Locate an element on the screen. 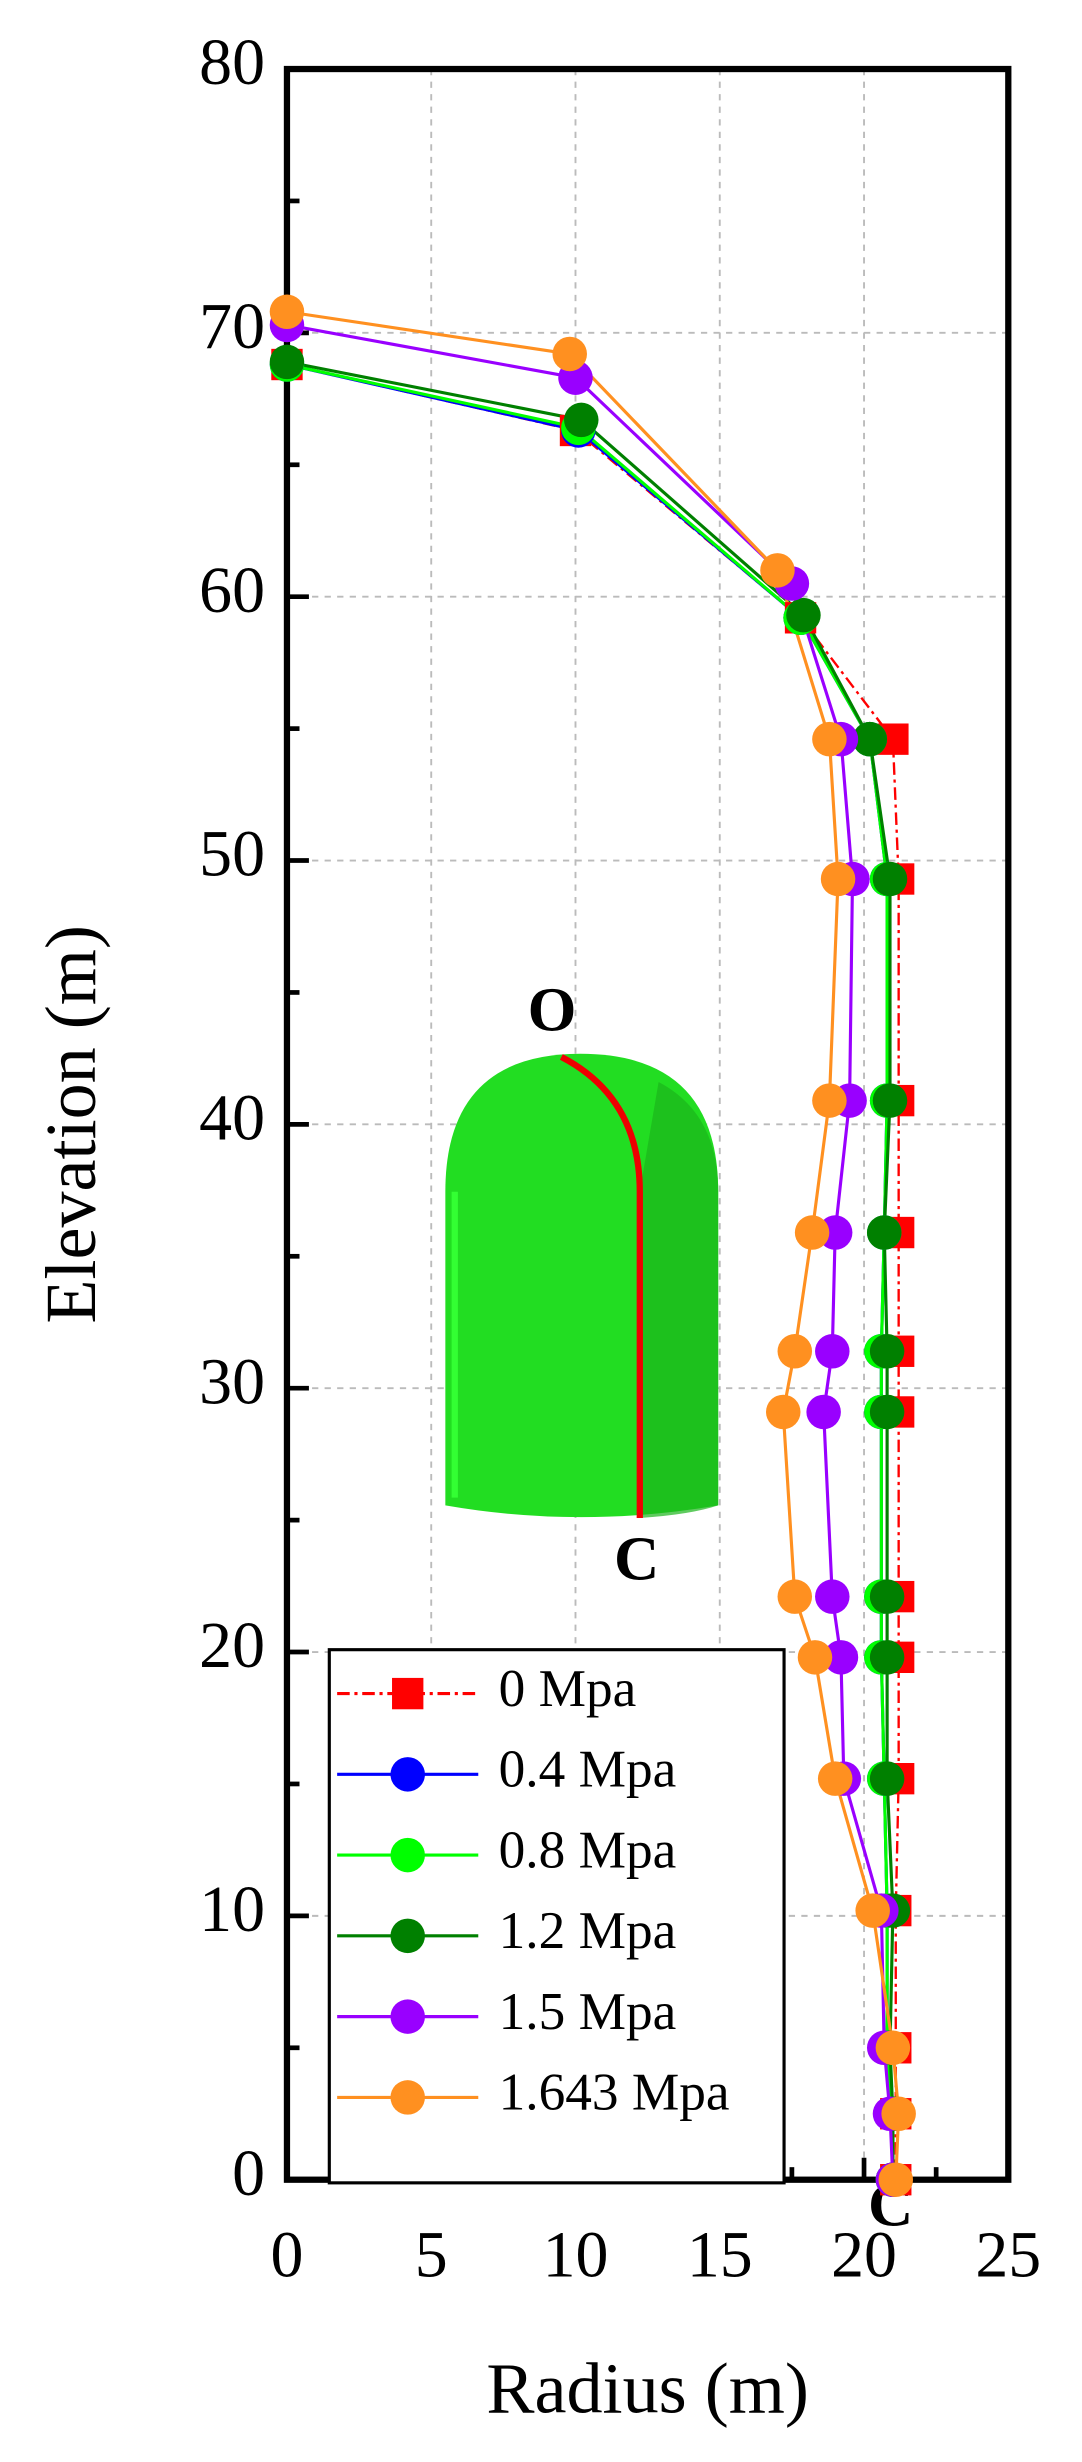 The height and width of the screenshot is (2462, 1082). y-axis-label: Elevation (m) is located at coordinates (71, 1124).